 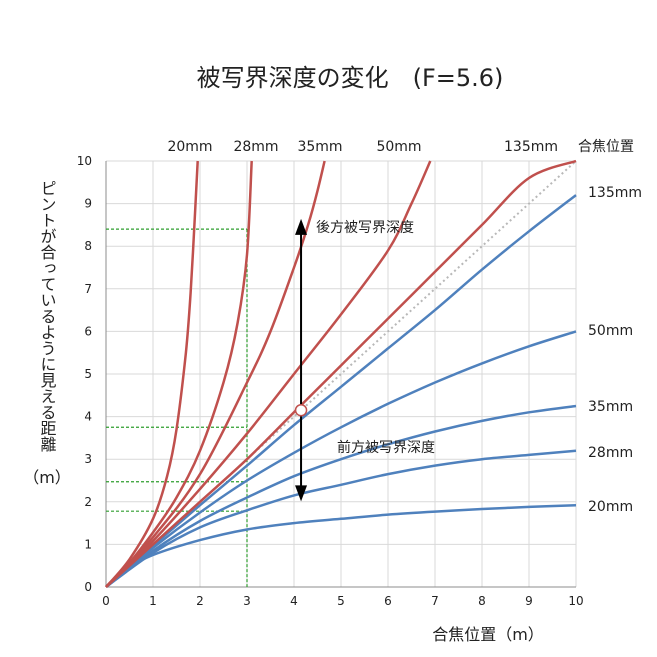 I want to click on x-axis-label: 合焦位置（m）, so click(x=488, y=634).